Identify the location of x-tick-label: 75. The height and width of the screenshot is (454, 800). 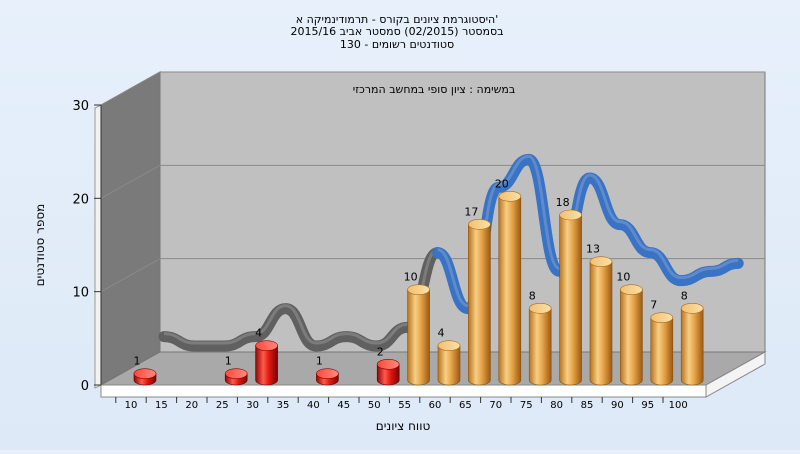
(526, 405).